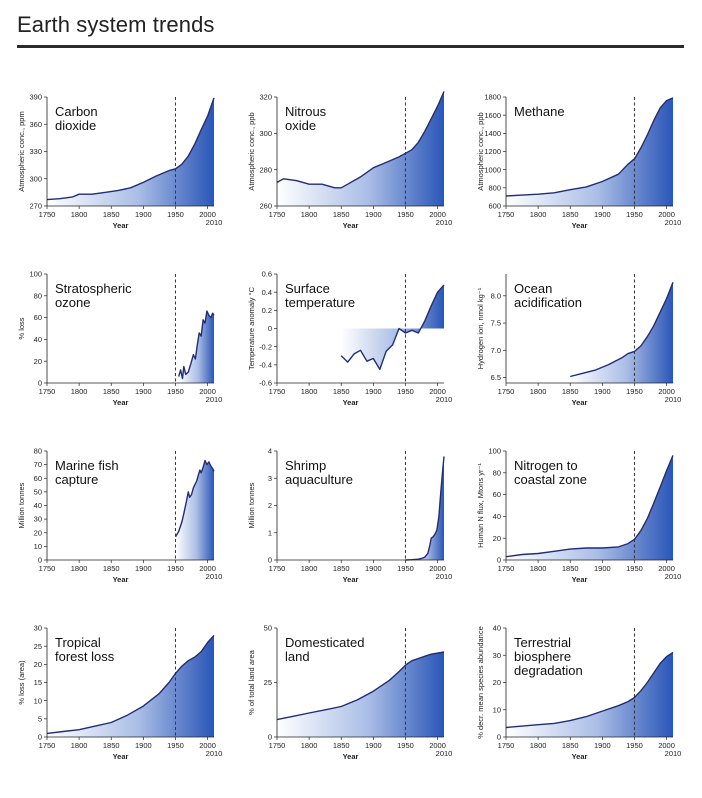  I want to click on y-axis-label: % decr. mean species abundance, so click(480, 682).